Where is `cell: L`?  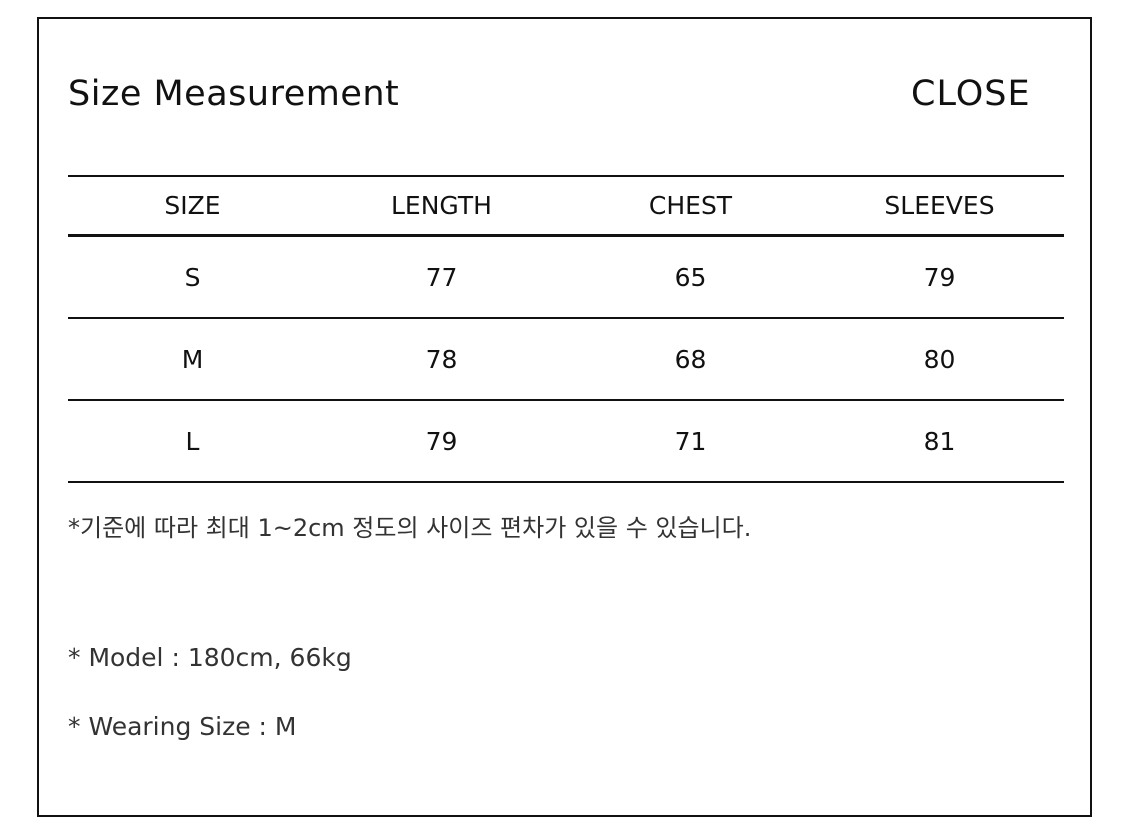
cell: L is located at coordinates (192, 441).